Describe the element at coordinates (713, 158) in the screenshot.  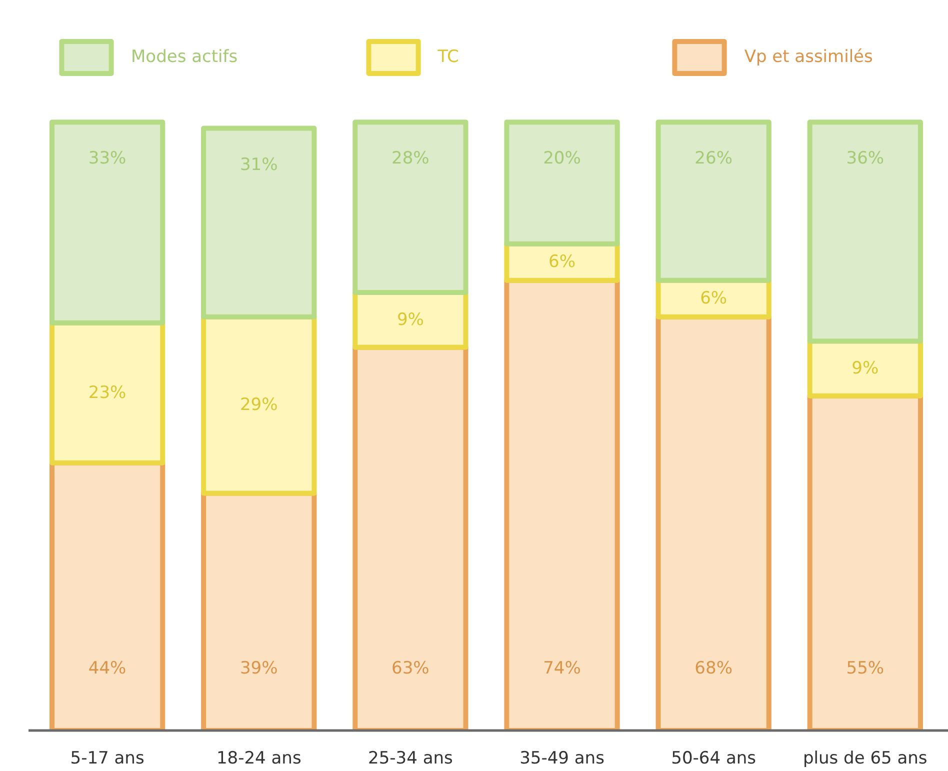
I see `data-label: 26%` at that location.